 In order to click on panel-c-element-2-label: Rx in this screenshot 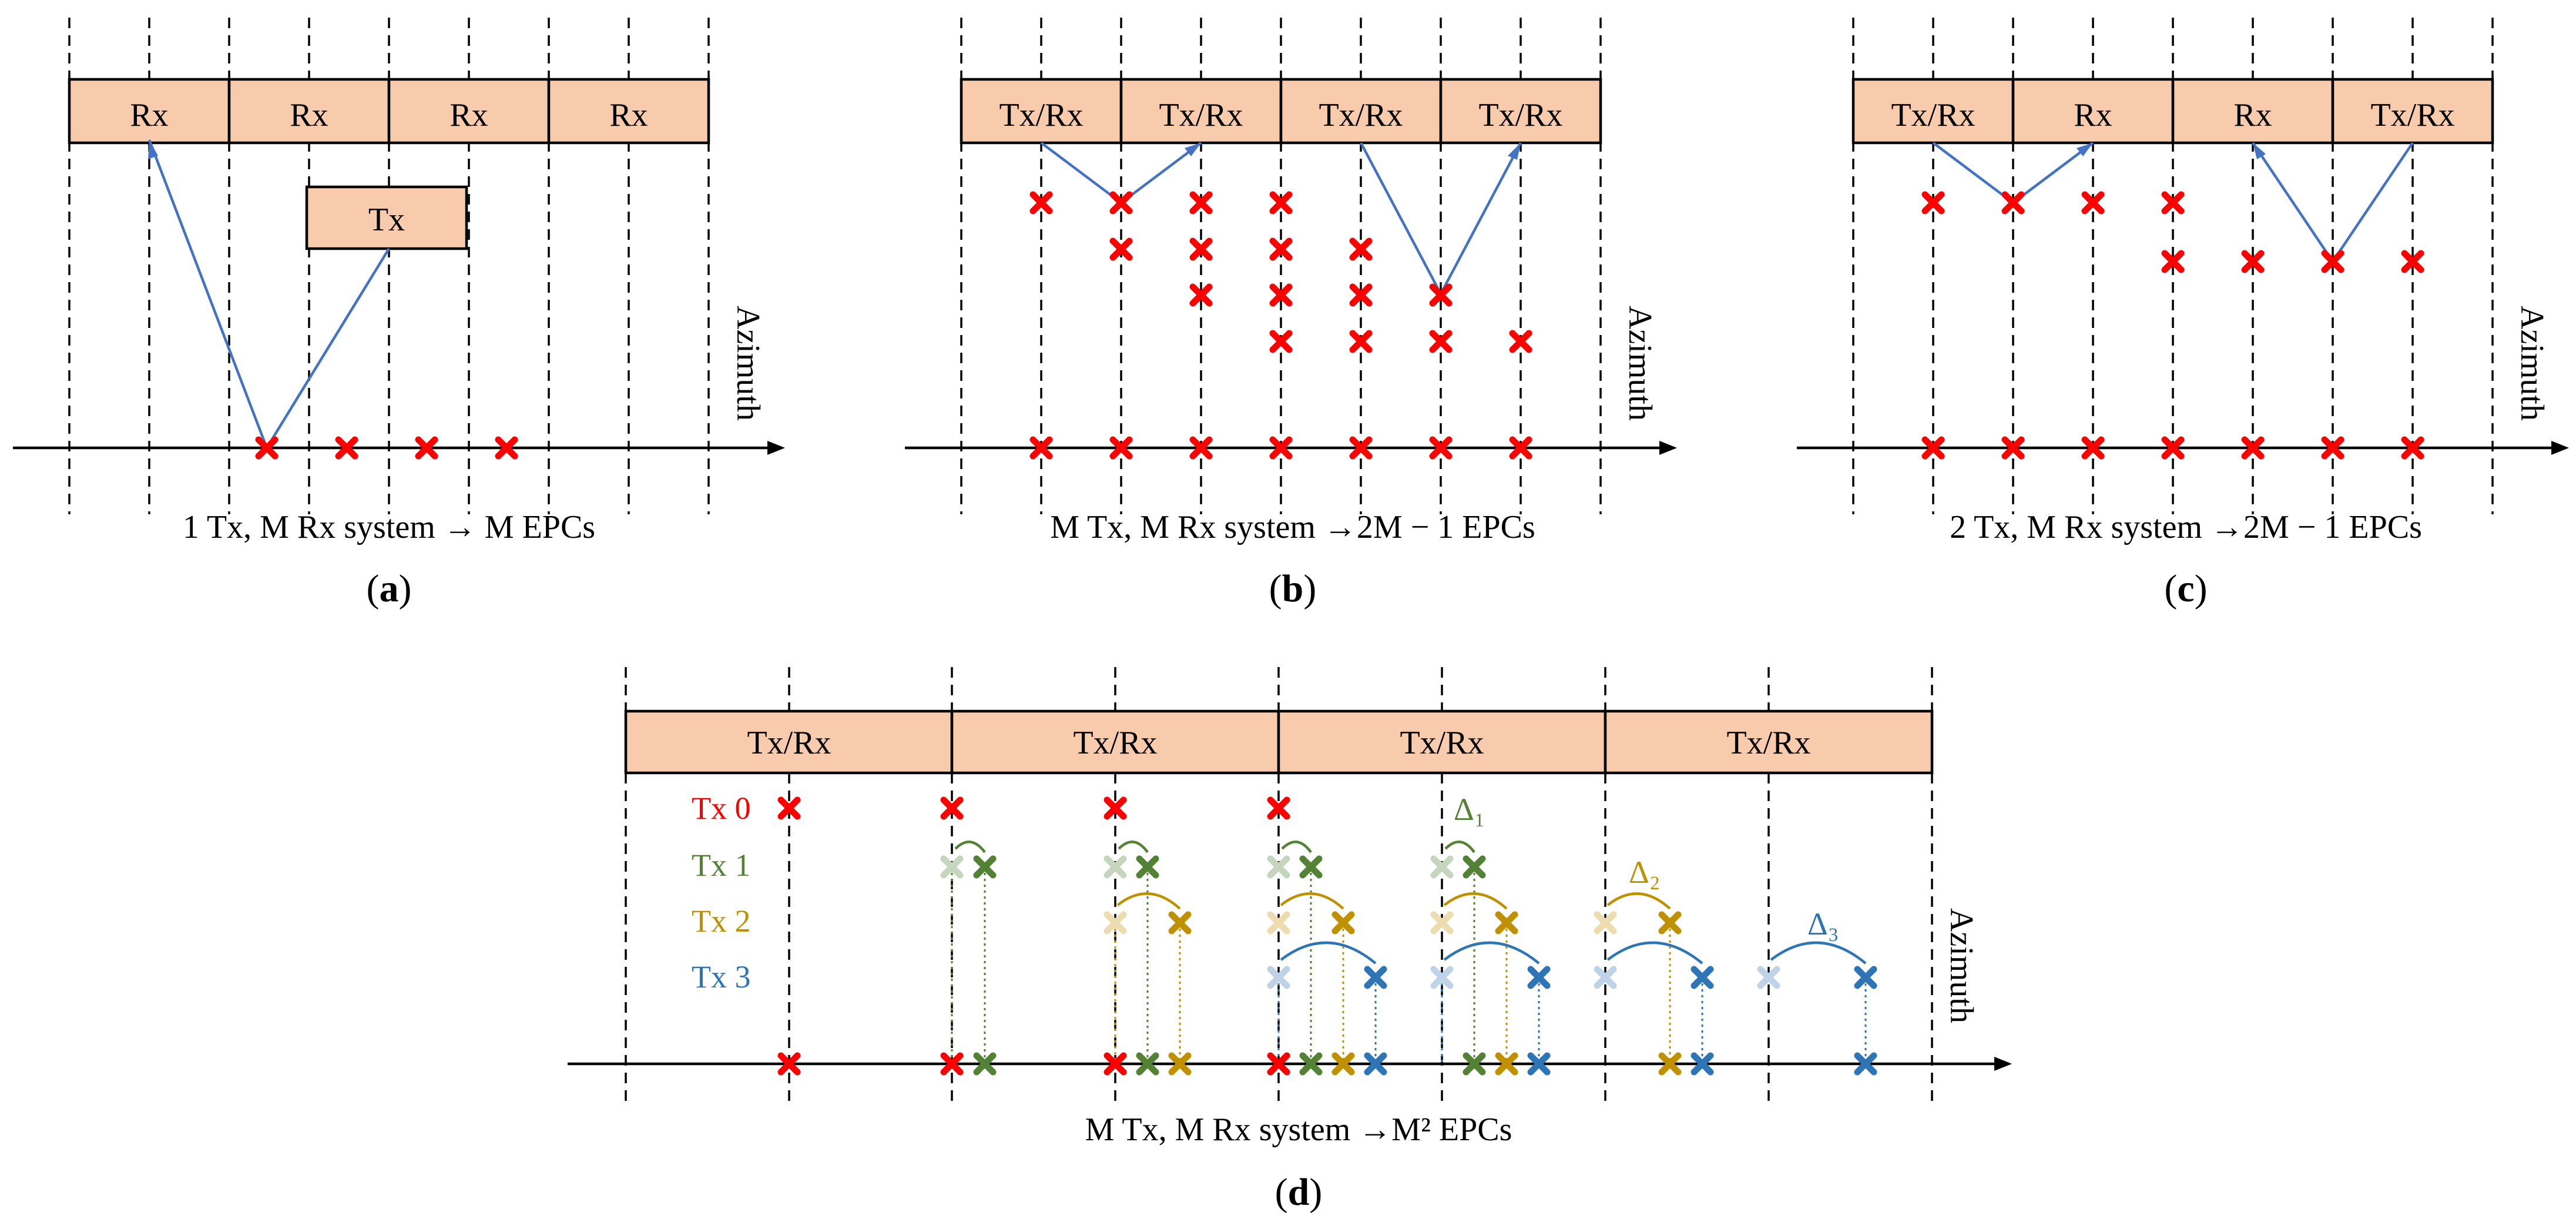, I will do `click(2093, 115)`.